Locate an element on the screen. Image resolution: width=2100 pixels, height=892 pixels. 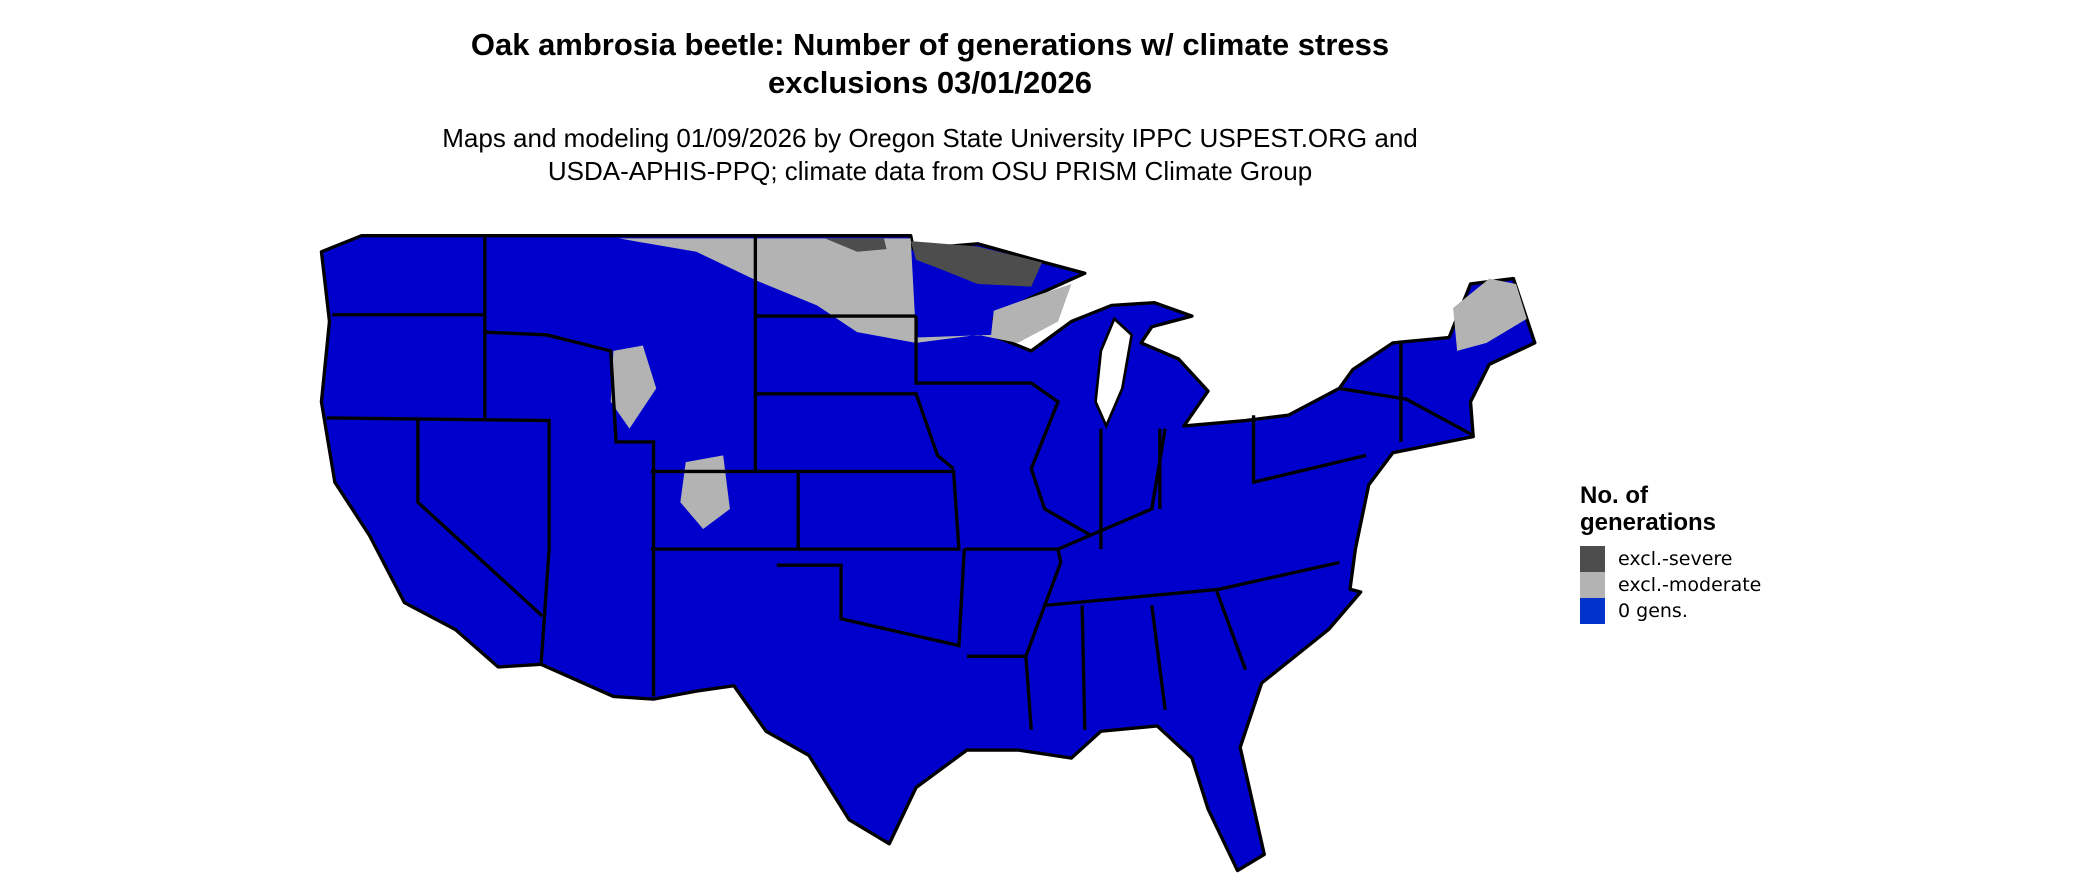
legend-title: No. of generations is located at coordinates (1670, 509).